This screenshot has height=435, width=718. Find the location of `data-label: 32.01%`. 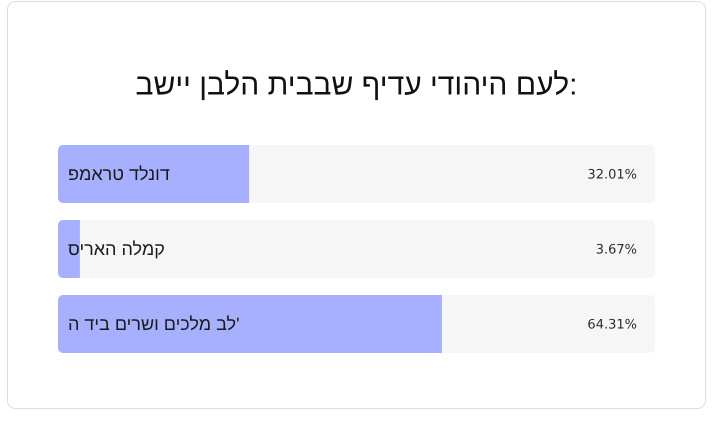

data-label: 32.01% is located at coordinates (612, 174).